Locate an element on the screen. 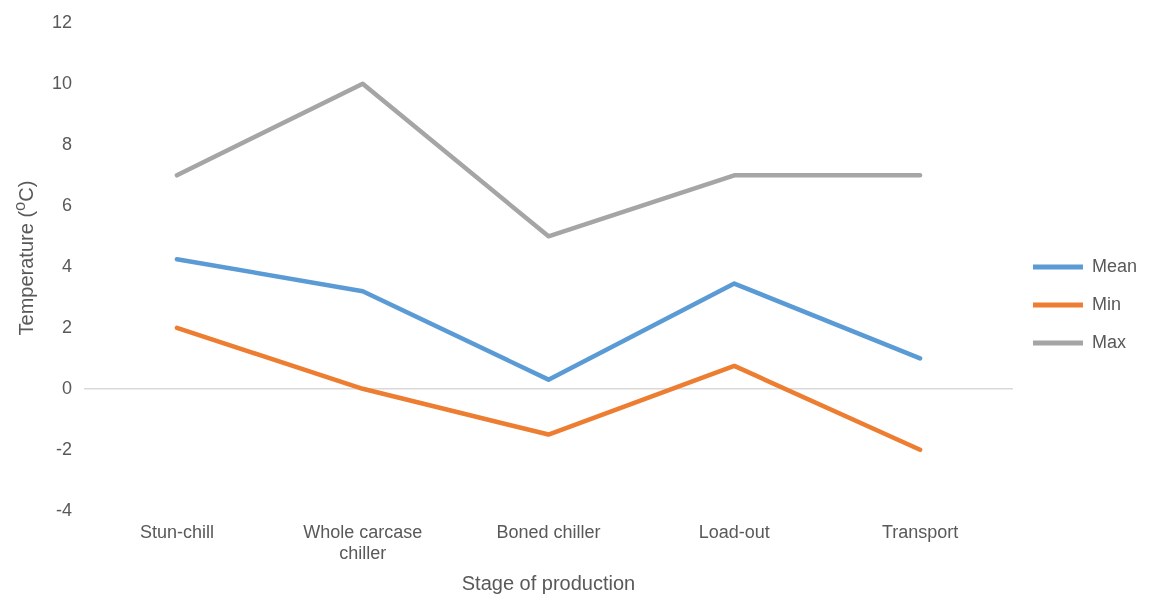  x-tick-label: Transport is located at coordinates (920, 531).